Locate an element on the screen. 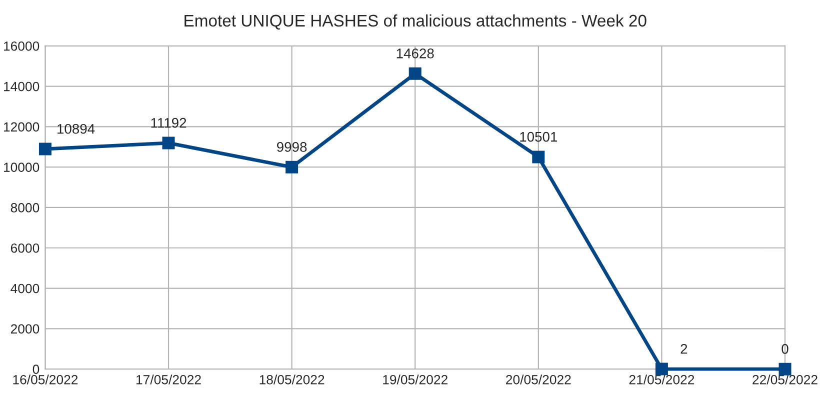  y-tick-label: 10000 is located at coordinates (22, 167).